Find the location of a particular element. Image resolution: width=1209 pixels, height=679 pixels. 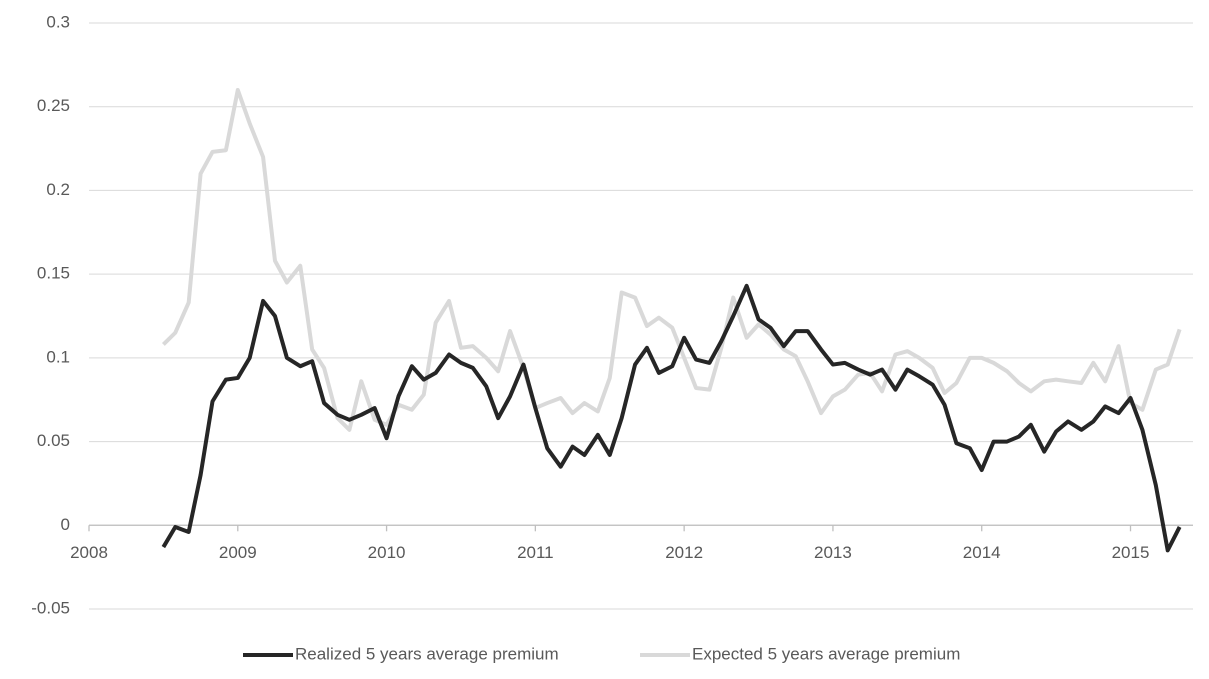

y-tick-label: 0.1 is located at coordinates (58, 356).